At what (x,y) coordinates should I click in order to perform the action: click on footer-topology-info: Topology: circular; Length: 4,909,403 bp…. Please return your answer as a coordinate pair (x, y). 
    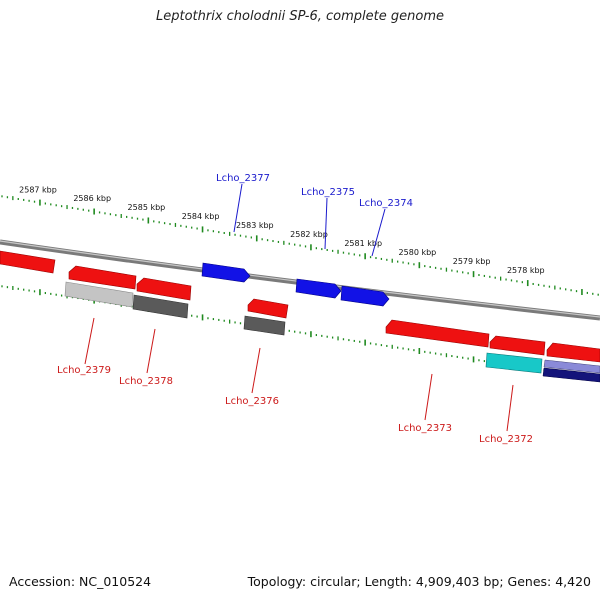
    Looking at the image, I should click on (419, 581).